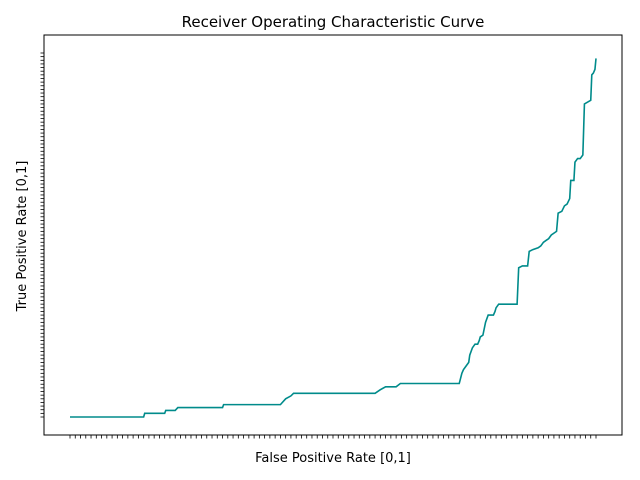 The width and height of the screenshot is (640, 480). What do you see at coordinates (333, 22) in the screenshot?
I see `chart-title: Receiver Operating Characteristic Curve` at bounding box center [333, 22].